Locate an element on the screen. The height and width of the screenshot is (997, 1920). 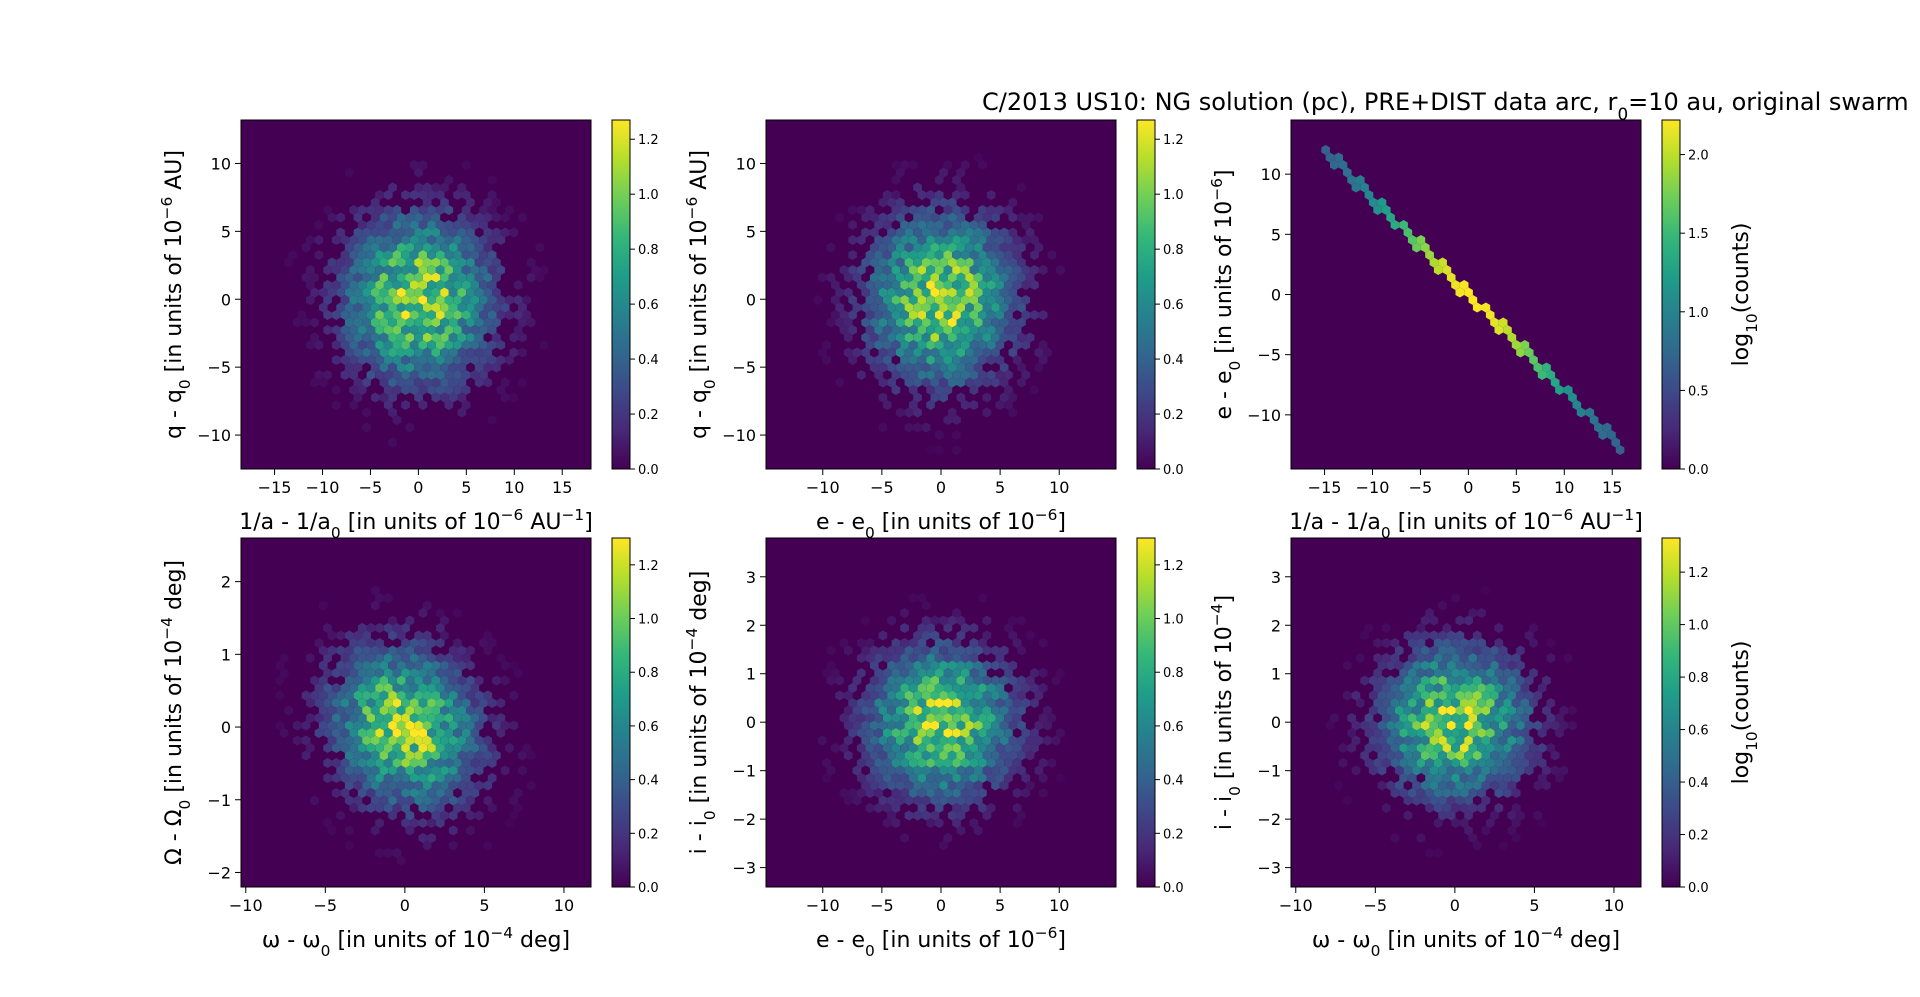
y-tick-label: 0 is located at coordinates (226, 299).